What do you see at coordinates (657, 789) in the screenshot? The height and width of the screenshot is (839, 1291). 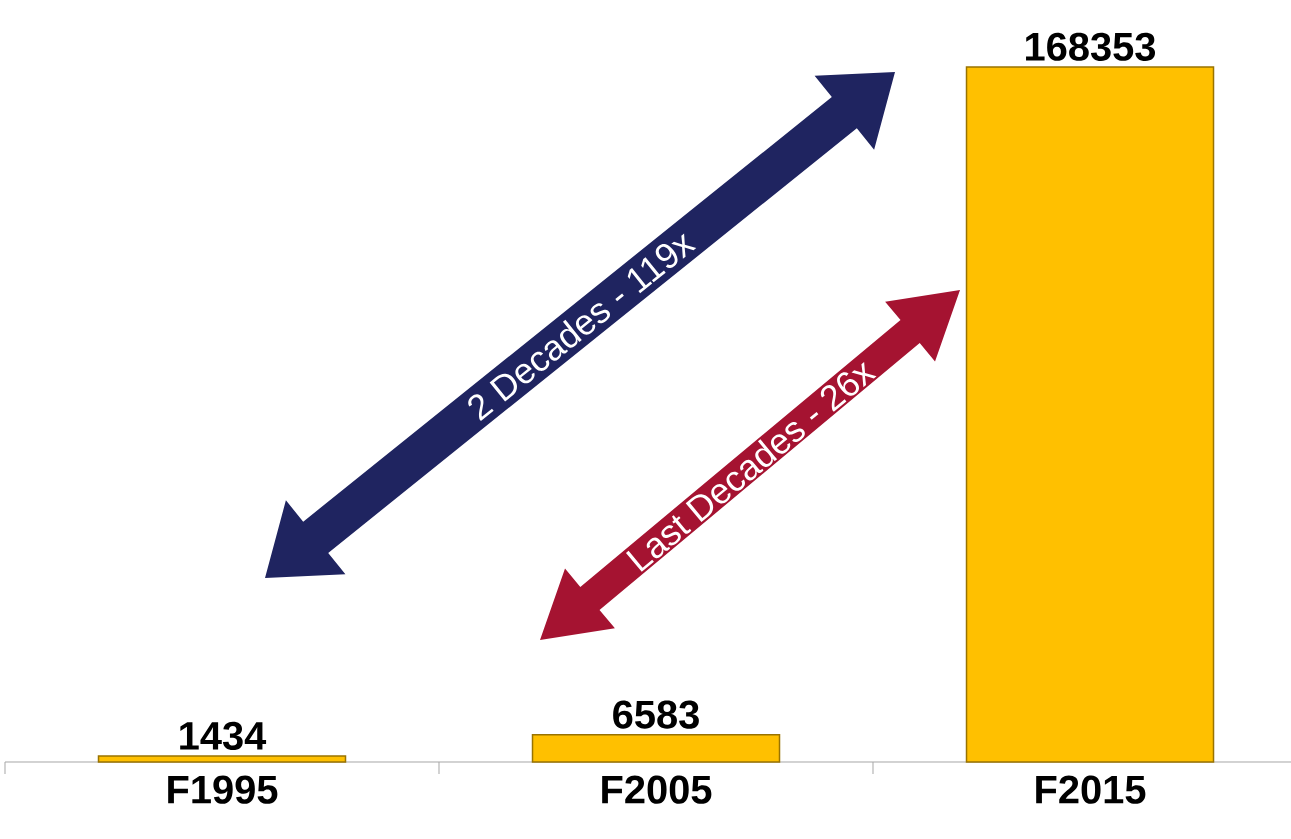 I see `x-tick-label: F2005` at bounding box center [657, 789].